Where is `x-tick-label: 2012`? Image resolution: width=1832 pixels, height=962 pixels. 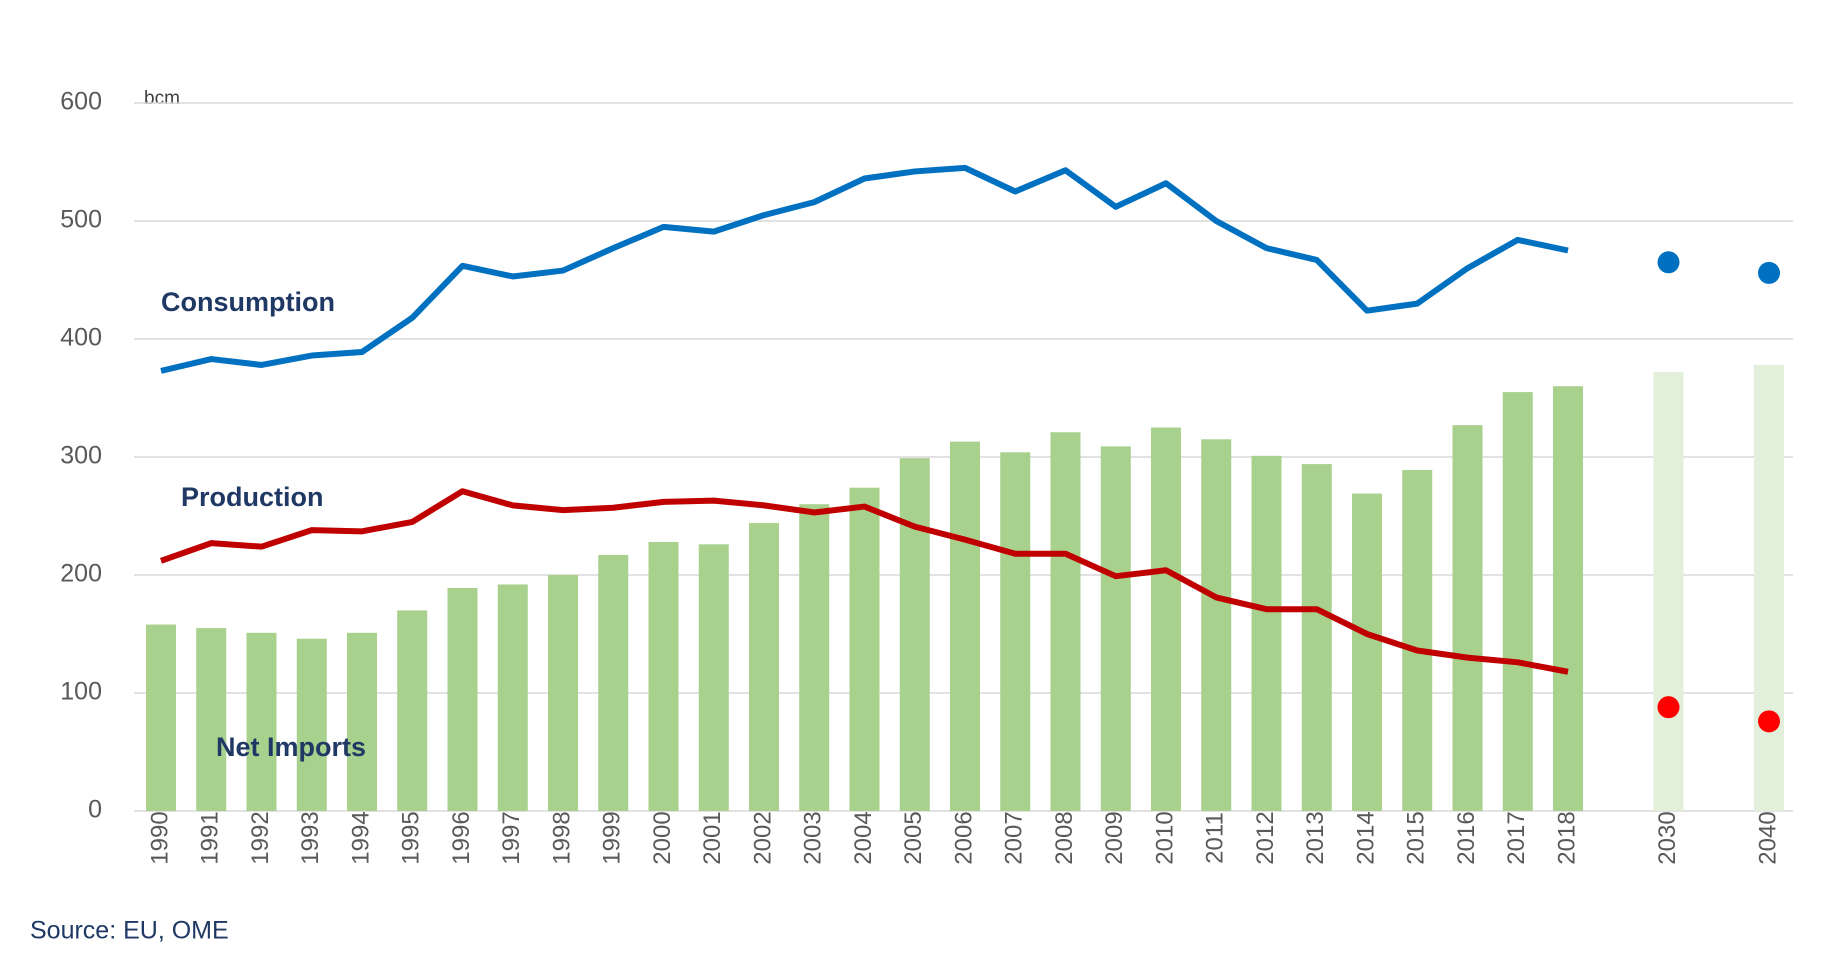 x-tick-label: 2012 is located at coordinates (1265, 837).